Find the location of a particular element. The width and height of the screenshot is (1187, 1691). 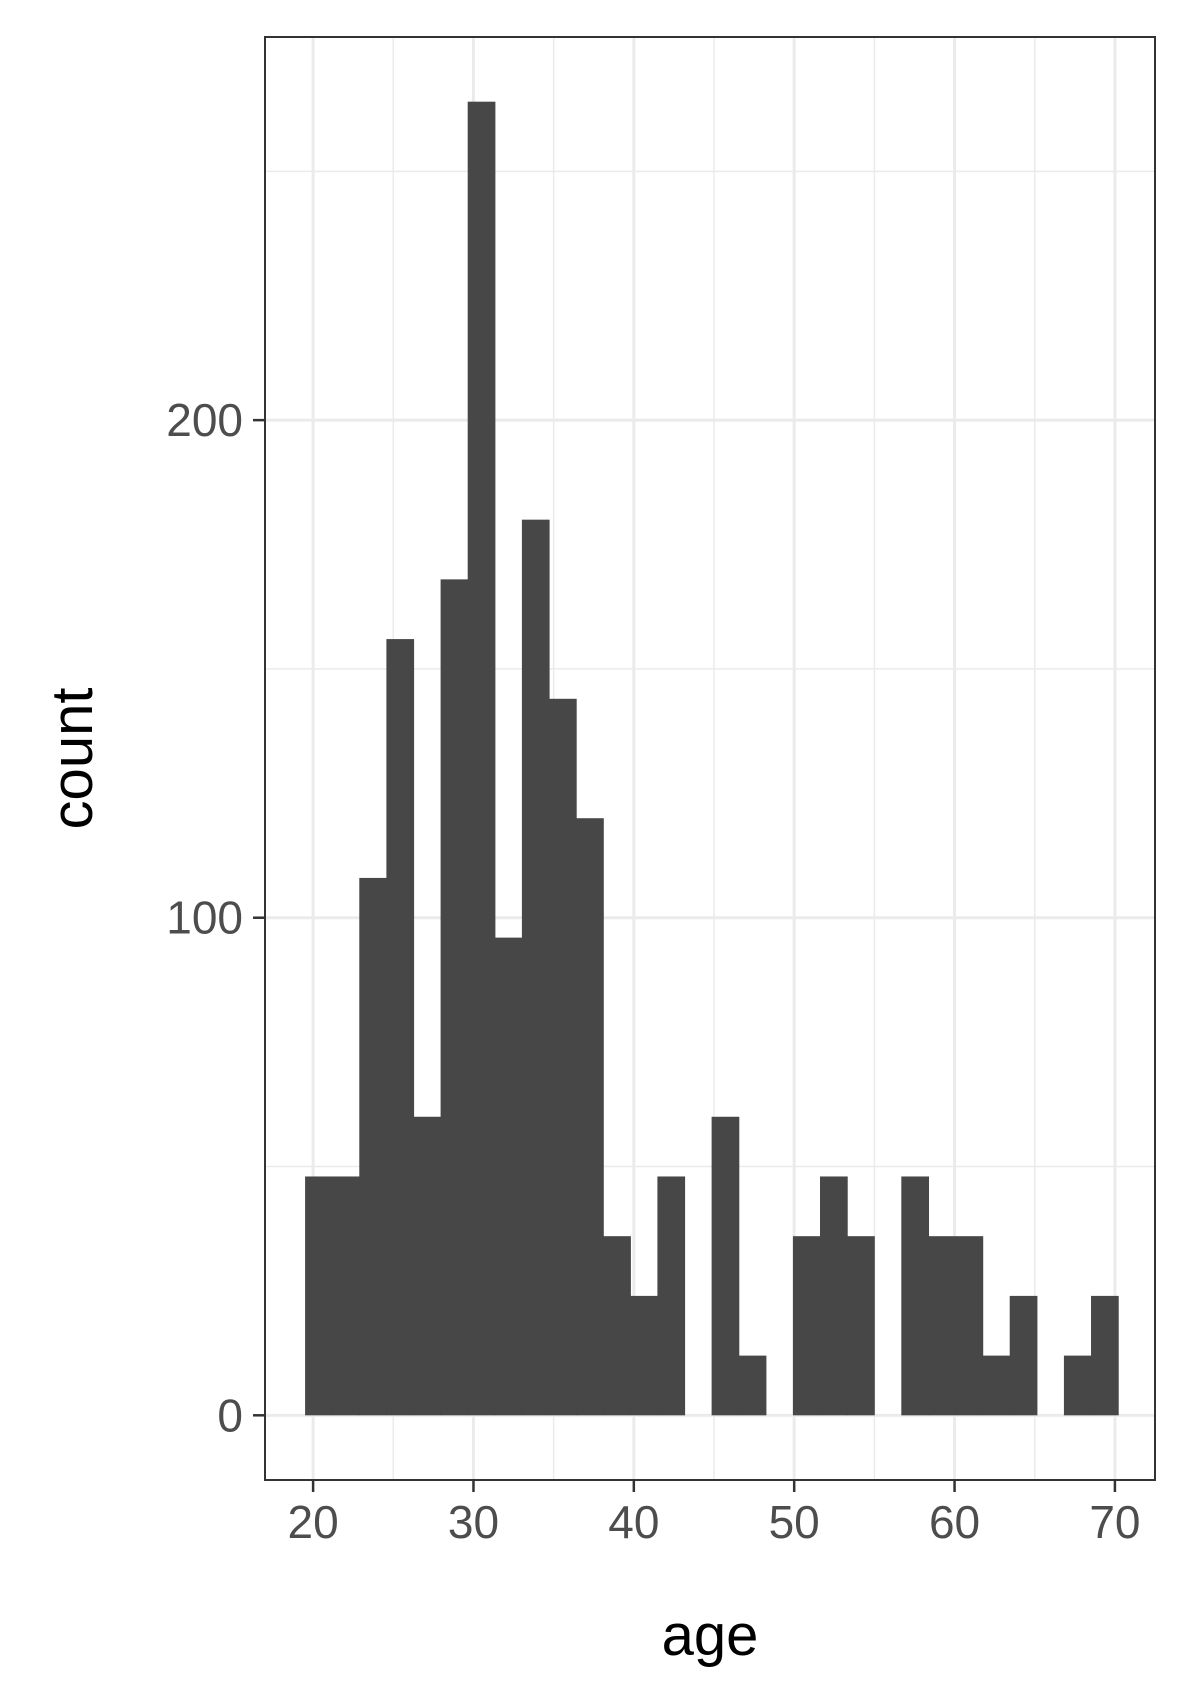

y-axis-title: count is located at coordinates (72, 759).